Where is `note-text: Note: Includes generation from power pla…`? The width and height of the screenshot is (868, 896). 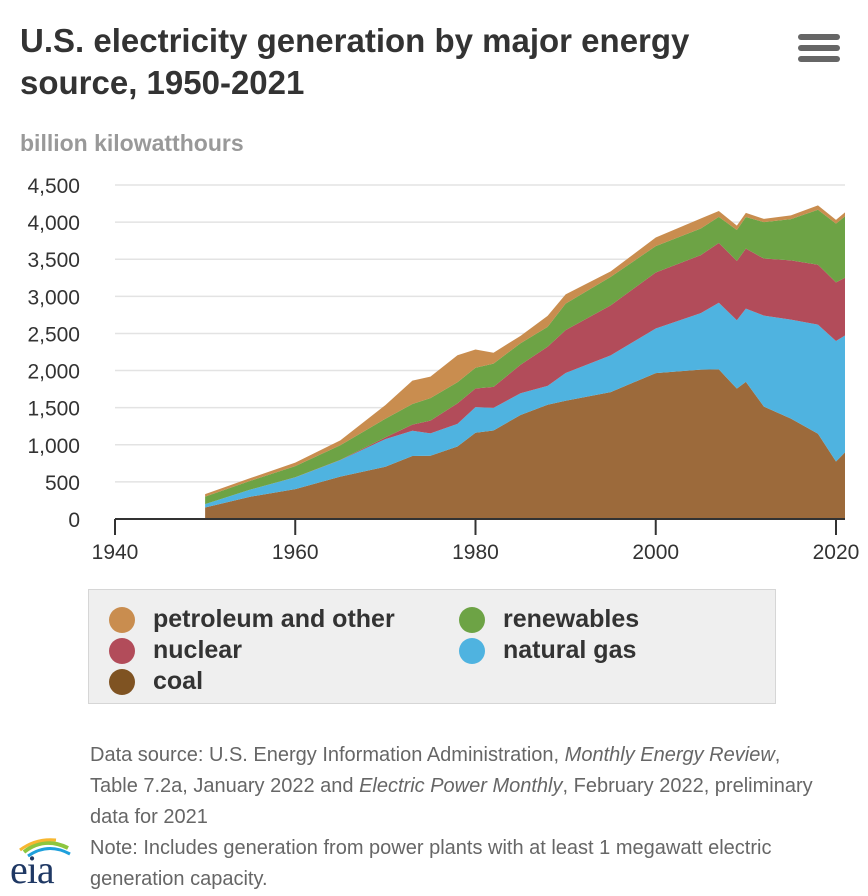
note-text: Note: Includes generation from power pla… is located at coordinates (431, 863).